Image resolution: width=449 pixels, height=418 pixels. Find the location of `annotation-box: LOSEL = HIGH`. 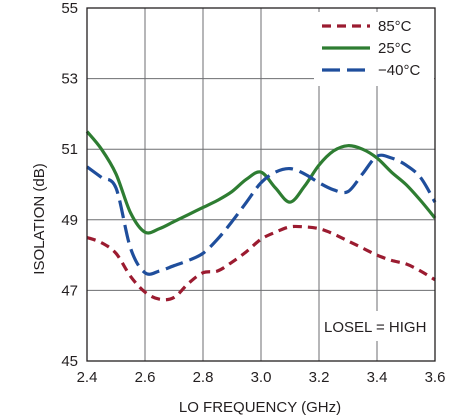

annotation-box: LOSEL = HIGH is located at coordinates (377, 326).